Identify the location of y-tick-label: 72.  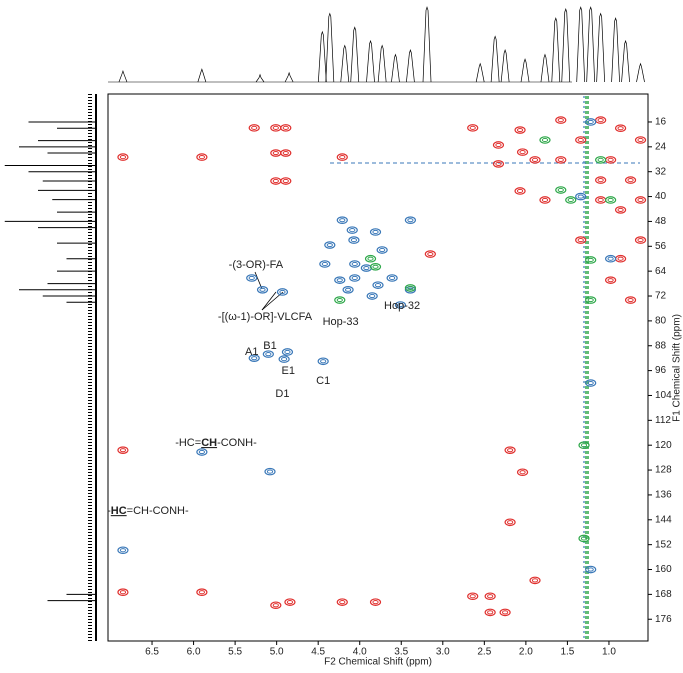
(661, 296).